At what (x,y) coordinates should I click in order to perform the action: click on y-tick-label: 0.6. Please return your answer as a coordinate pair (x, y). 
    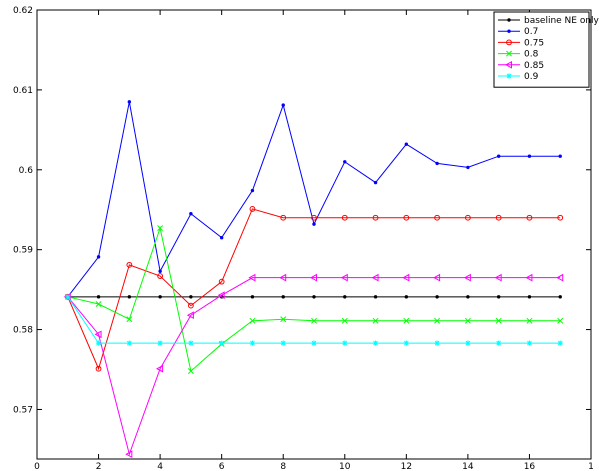
    Looking at the image, I should click on (26, 171).